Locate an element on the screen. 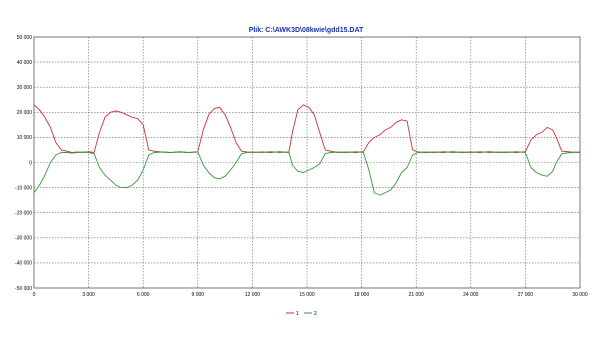 This screenshot has height=338, width=597. y-tick-label: -40 000 is located at coordinates (23, 264).